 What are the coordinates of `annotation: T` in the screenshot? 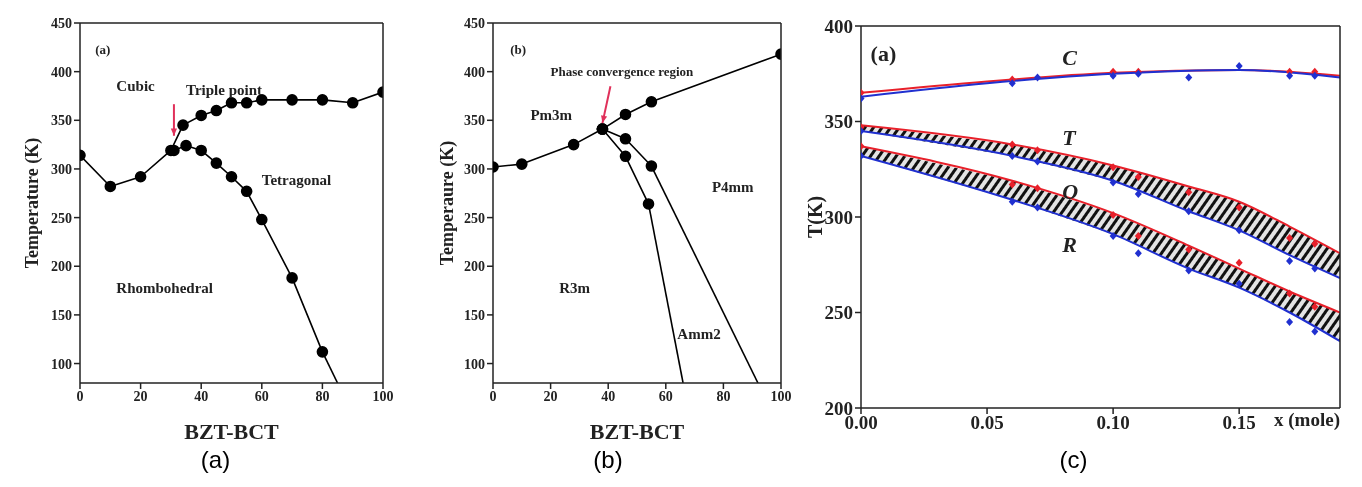 It's located at (1070, 138).